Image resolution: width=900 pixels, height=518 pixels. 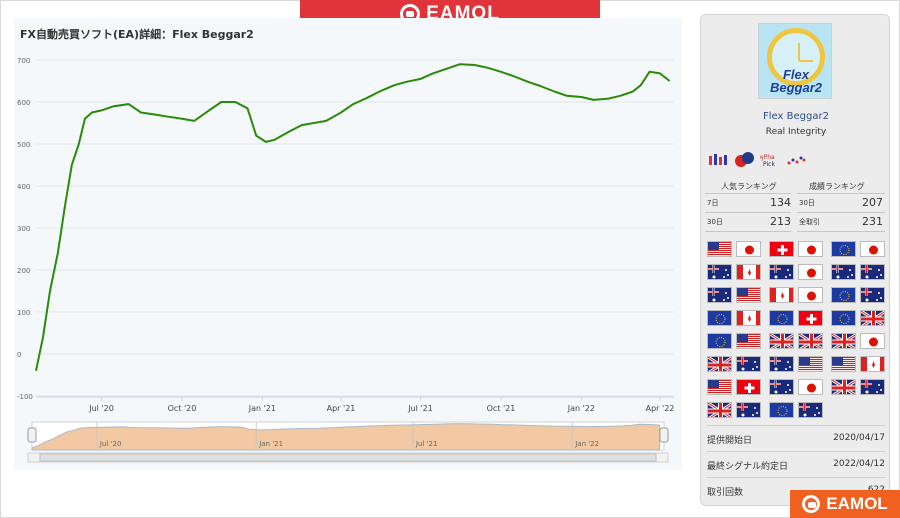 What do you see at coordinates (796, 160) in the screenshot?
I see `scatter-icon` at bounding box center [796, 160].